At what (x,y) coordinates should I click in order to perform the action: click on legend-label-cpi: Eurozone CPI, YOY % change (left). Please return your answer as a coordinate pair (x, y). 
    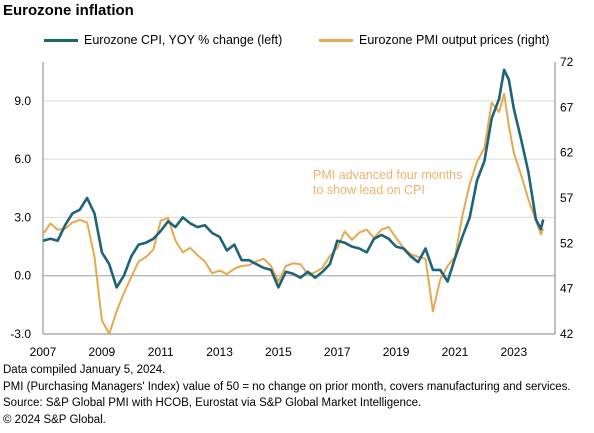
    Looking at the image, I should click on (183, 40).